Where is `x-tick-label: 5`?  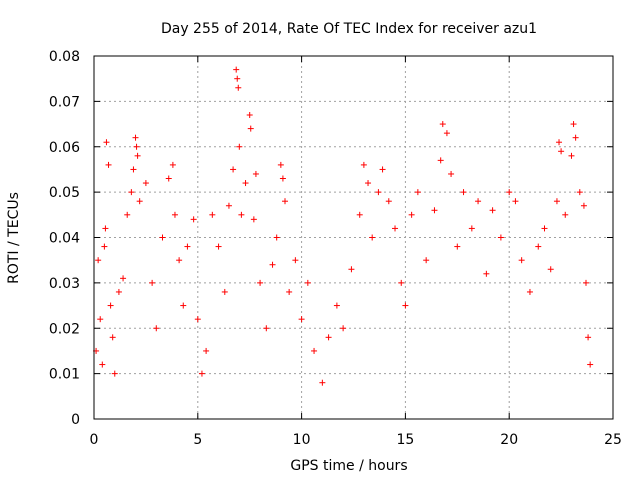
x-tick-label: 5 is located at coordinates (197, 440).